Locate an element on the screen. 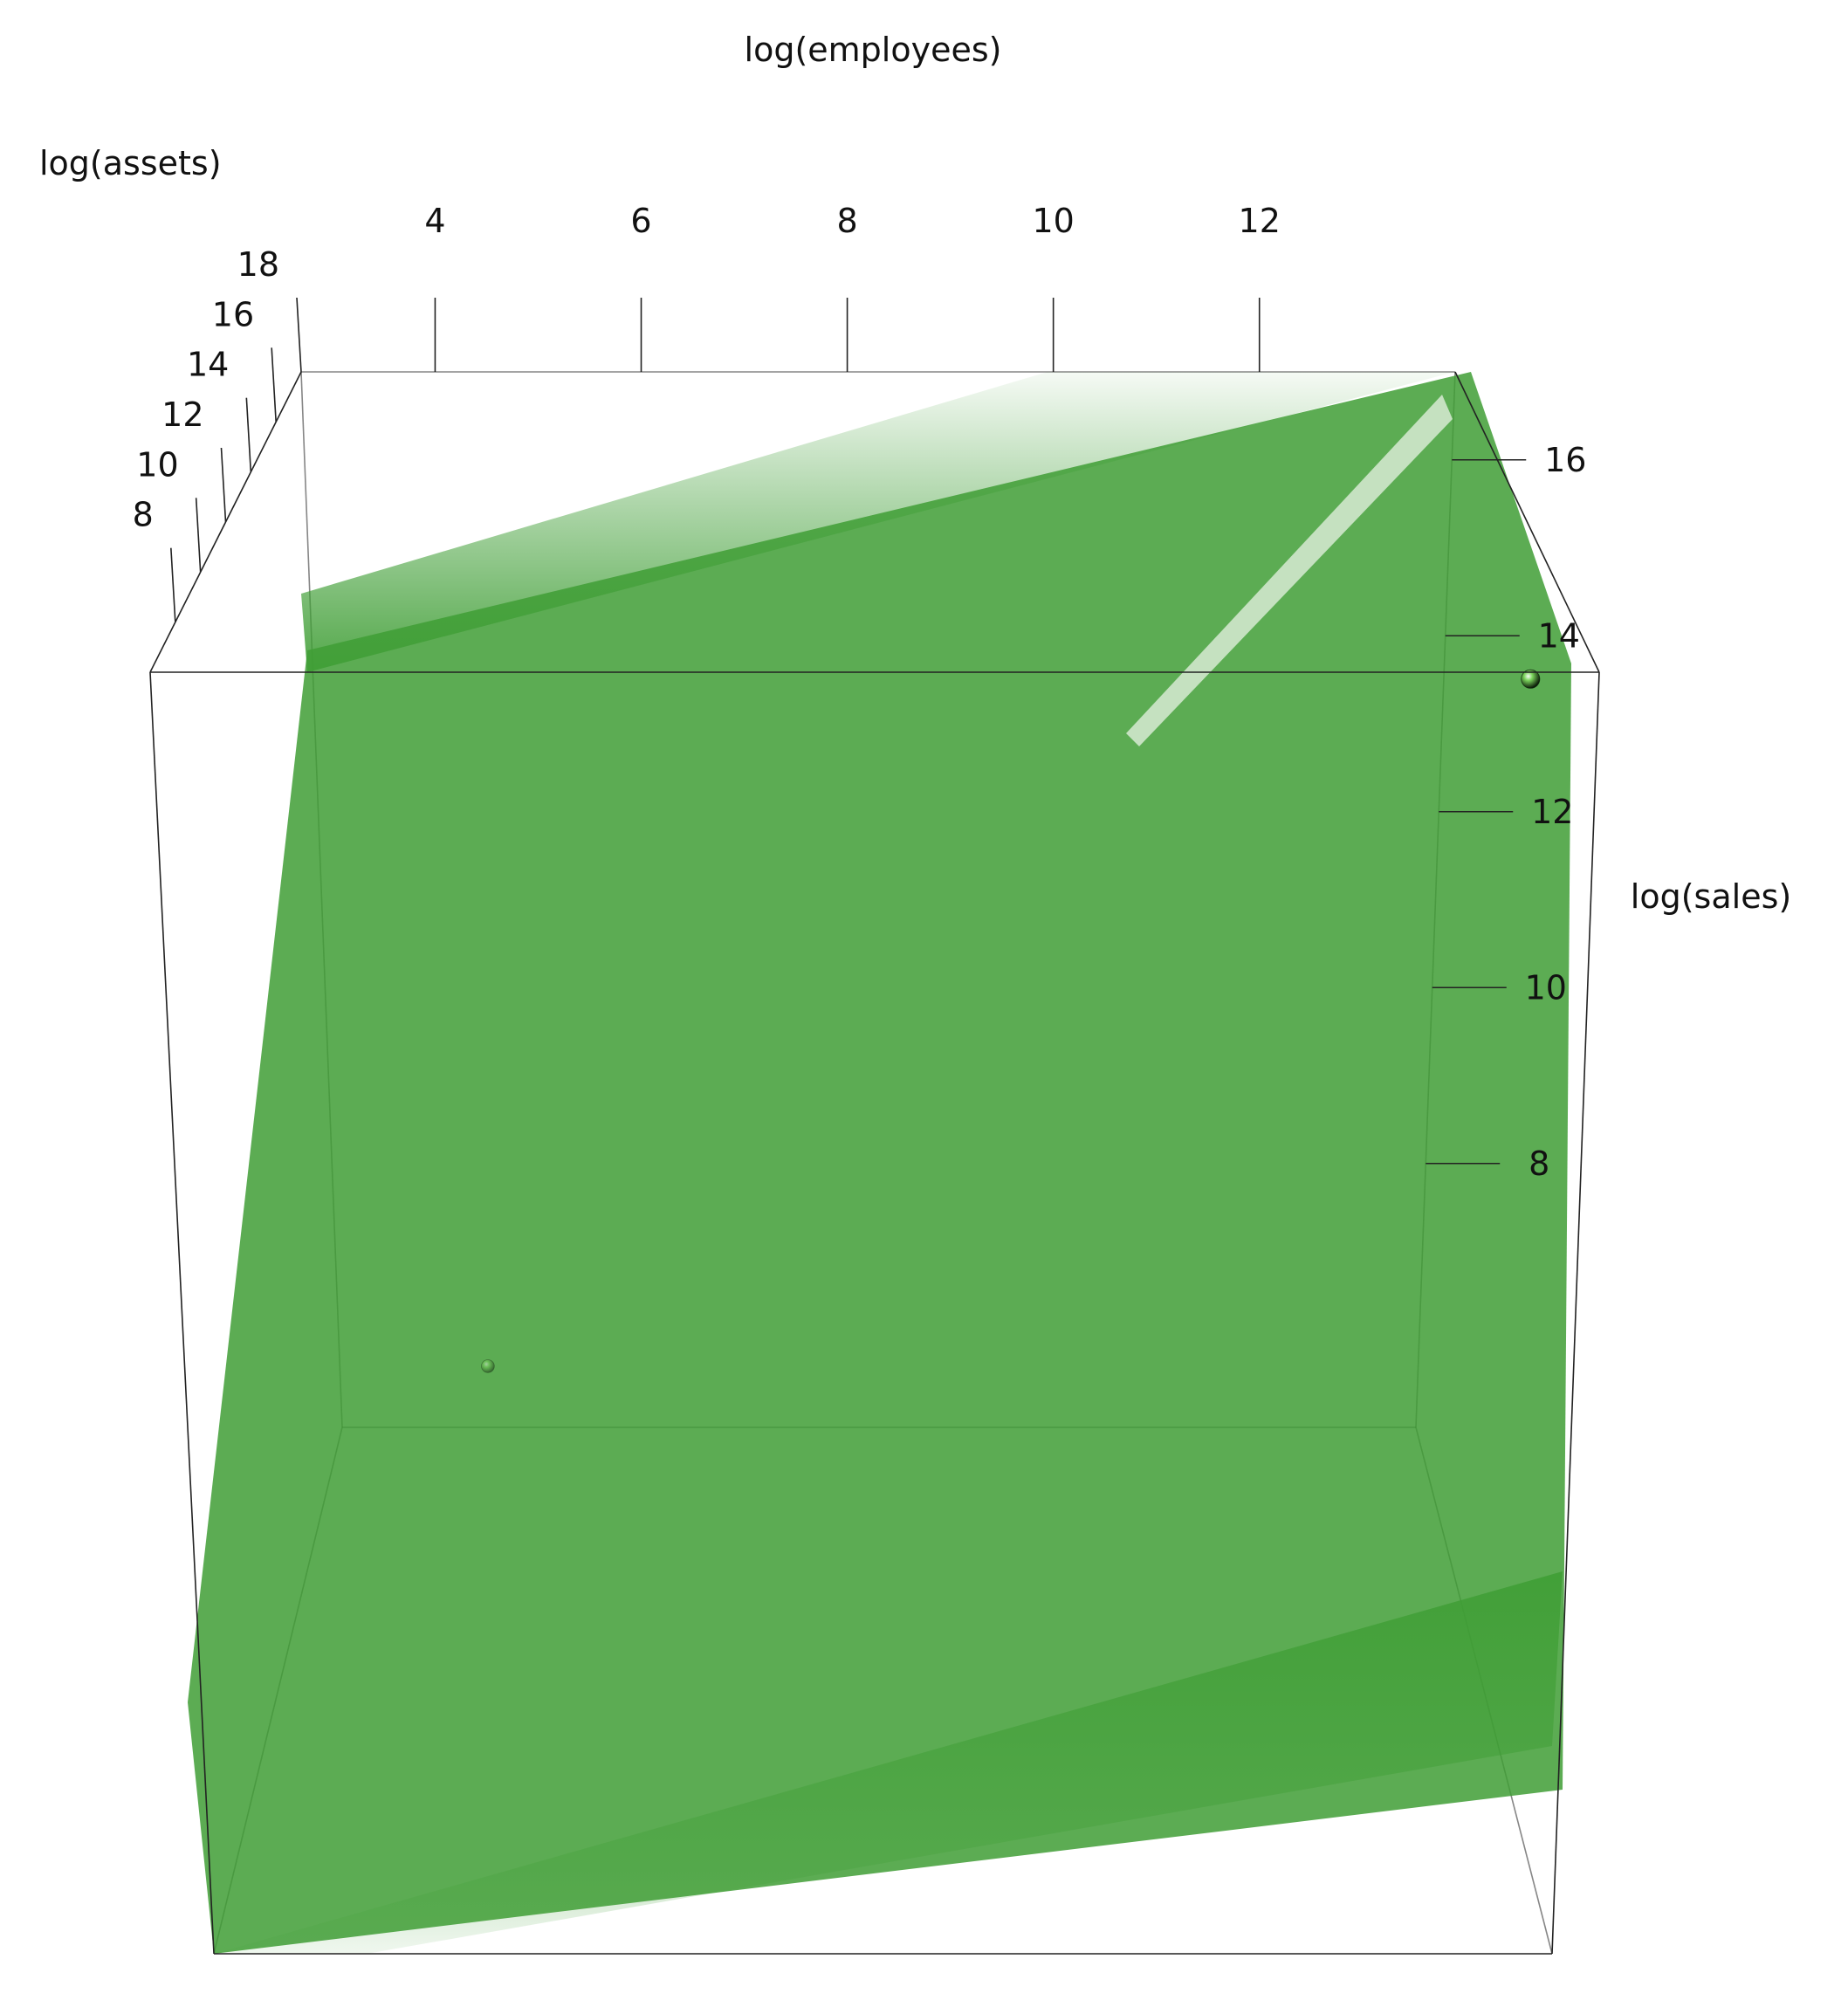 The width and height of the screenshot is (1848, 2014). z-tick-label: 14 is located at coordinates (208, 365).